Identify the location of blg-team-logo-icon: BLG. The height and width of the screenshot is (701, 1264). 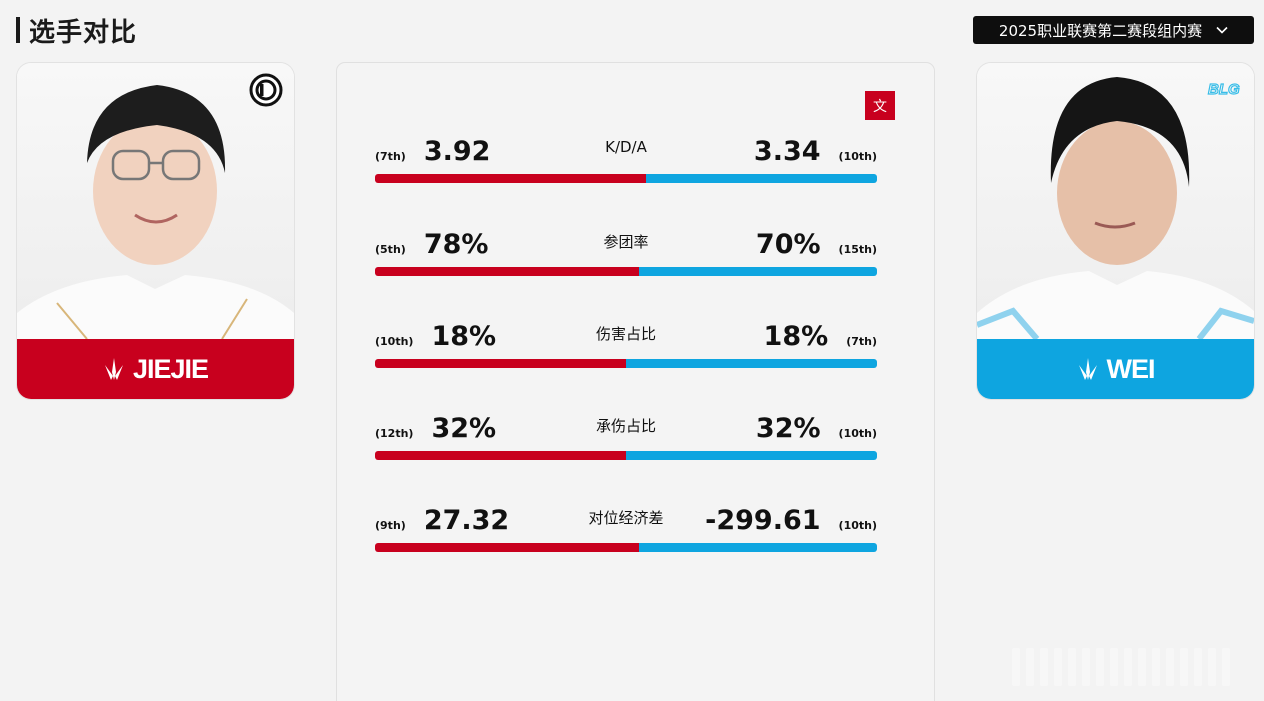
(1223, 89).